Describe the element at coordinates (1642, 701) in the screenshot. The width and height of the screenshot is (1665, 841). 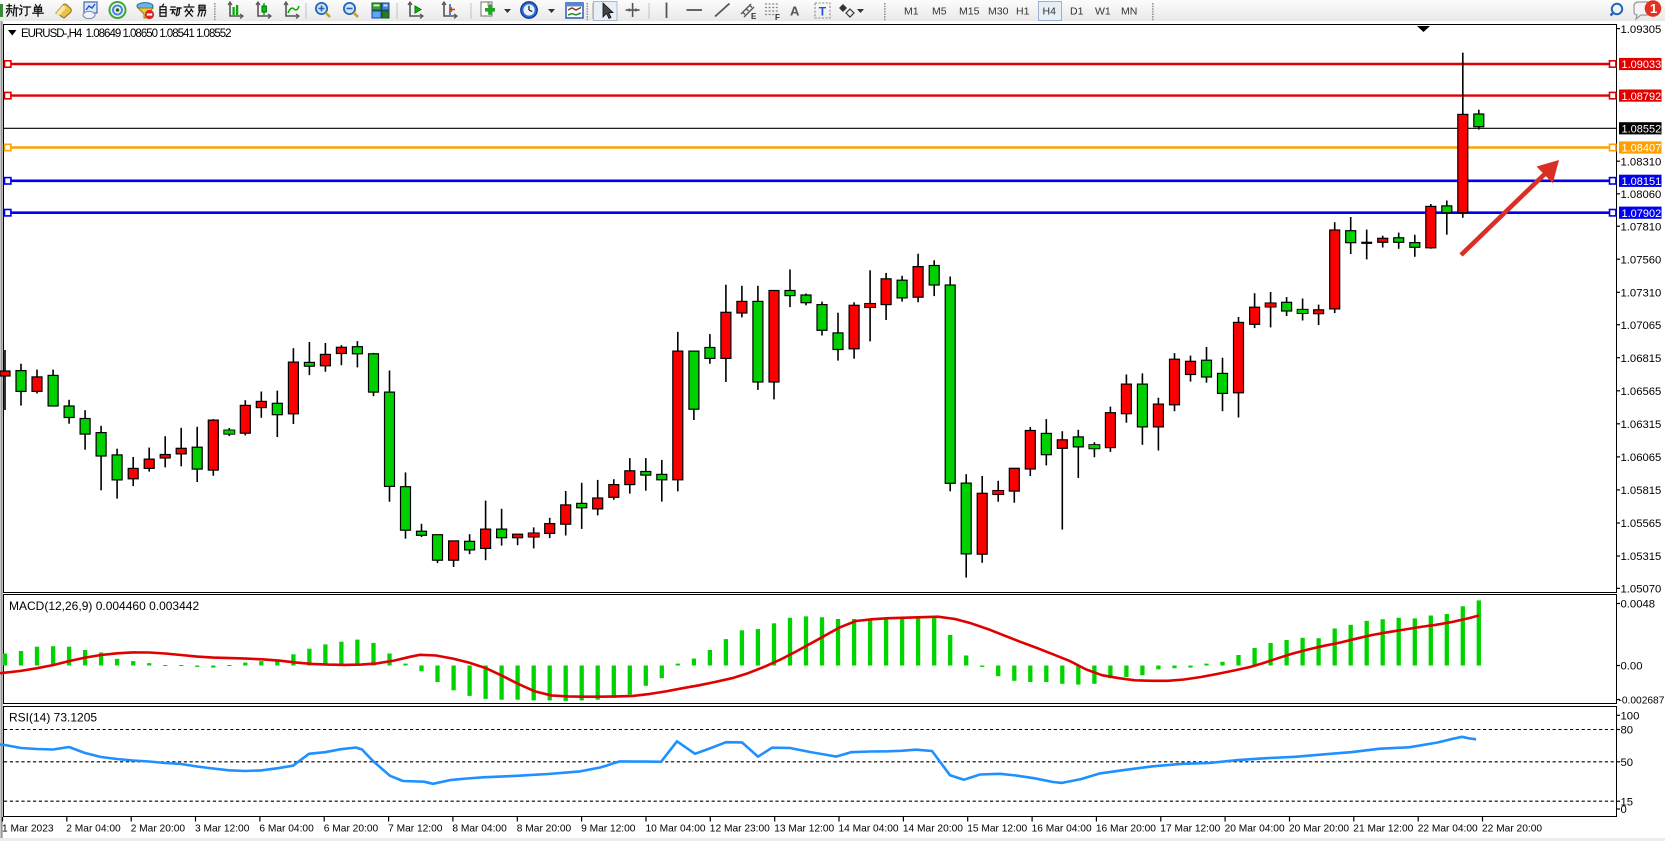
I see `svg-text: -0.002687` at that location.